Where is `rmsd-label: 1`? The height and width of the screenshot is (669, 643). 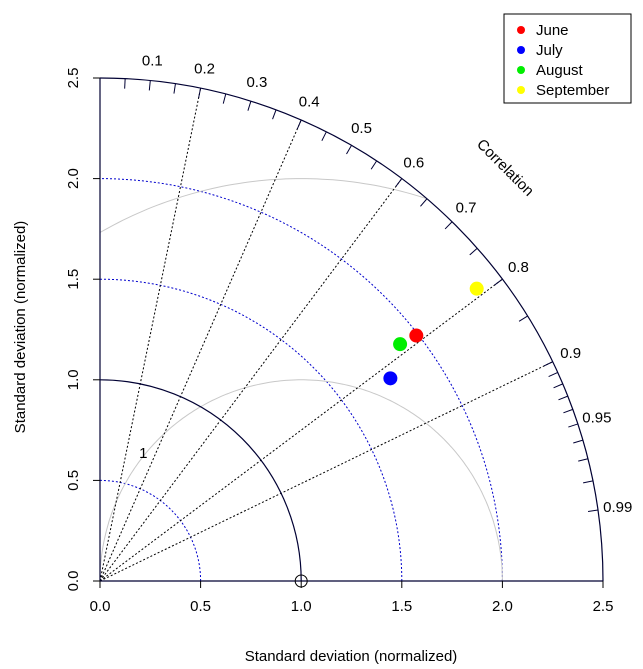 rmsd-label: 1 is located at coordinates (143, 453).